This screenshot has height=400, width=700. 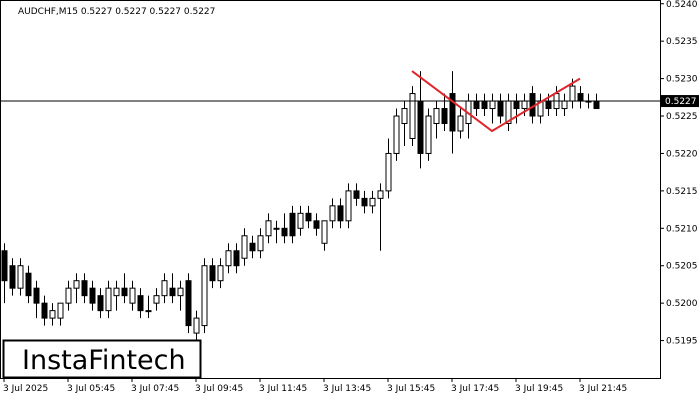 I want to click on x-tick-label: 3 Jul 13:45, so click(x=347, y=389).